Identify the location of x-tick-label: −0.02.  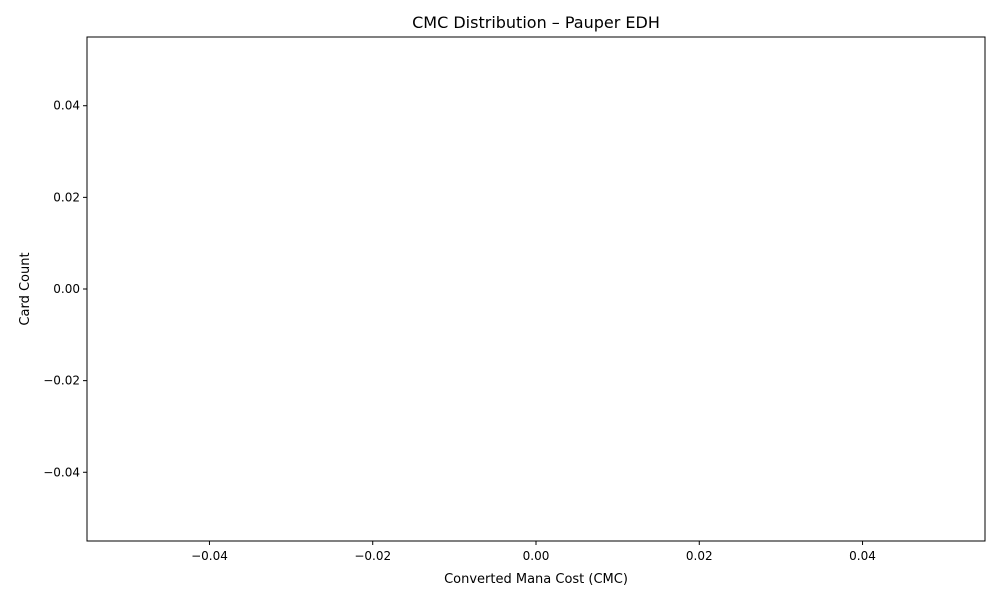
(372, 556).